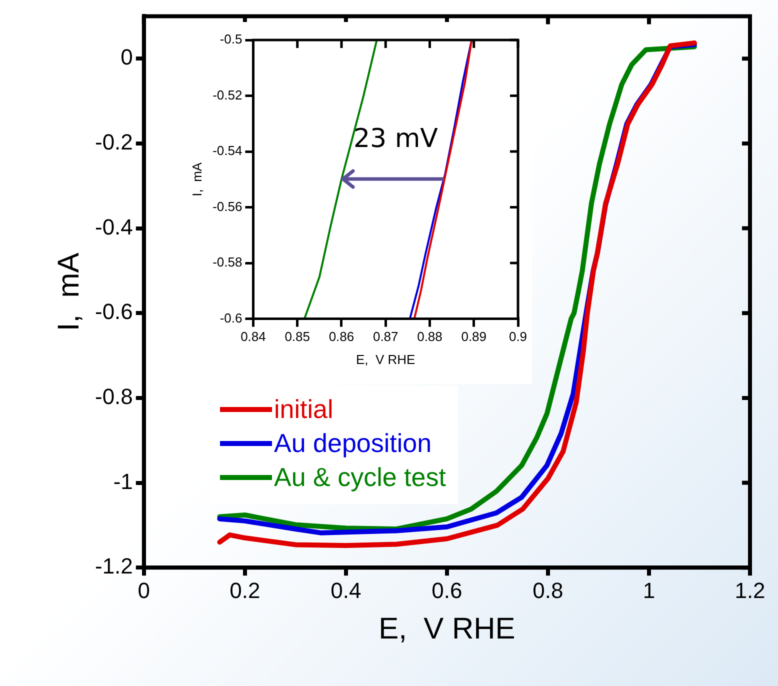  Describe the element at coordinates (360, 477) in the screenshot. I see `legend-label: Au & cycle test` at that location.